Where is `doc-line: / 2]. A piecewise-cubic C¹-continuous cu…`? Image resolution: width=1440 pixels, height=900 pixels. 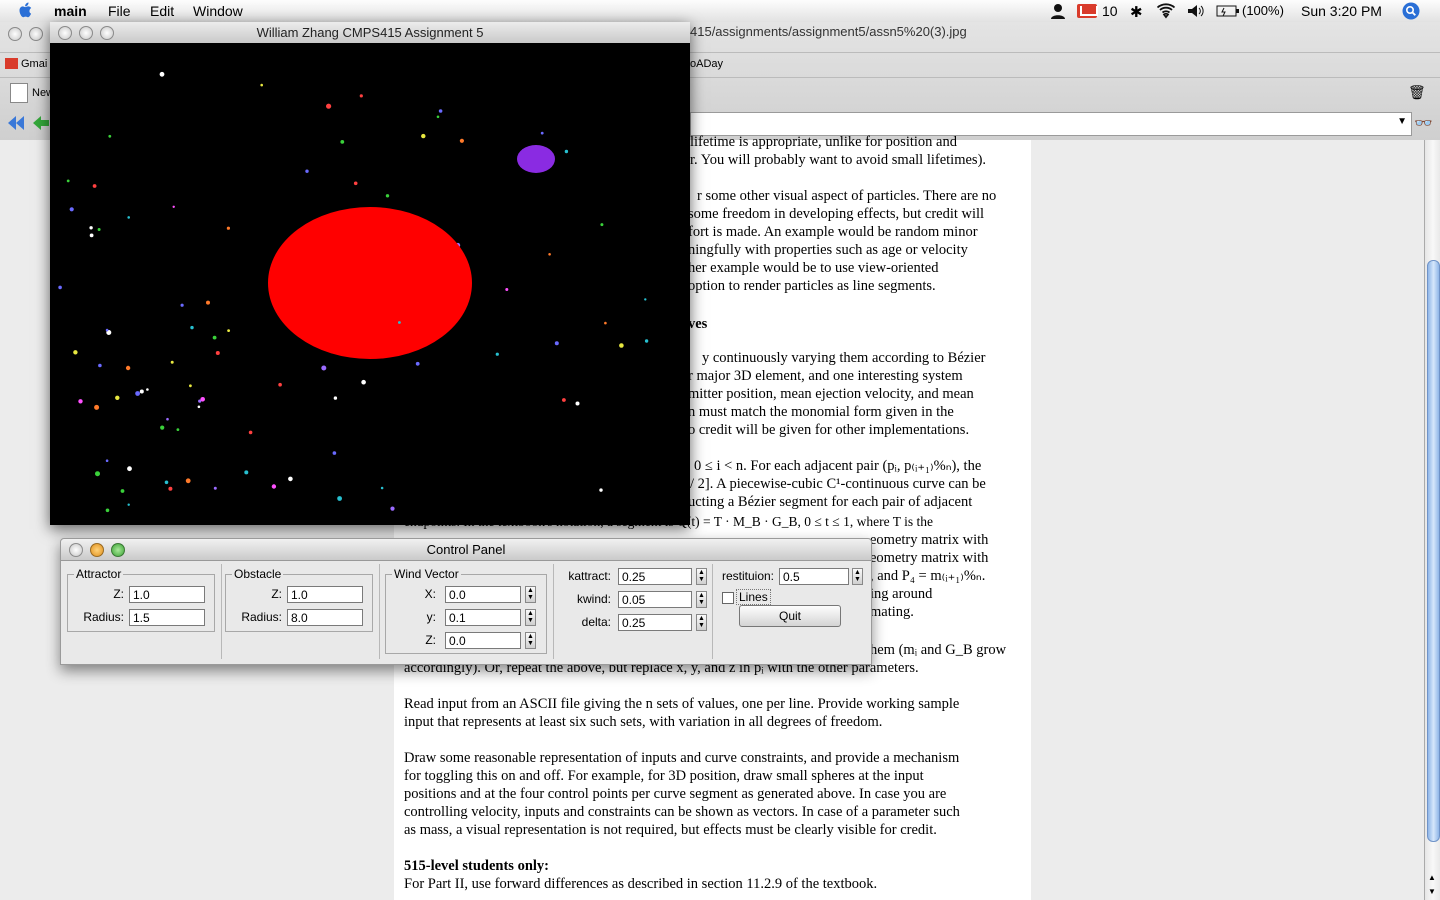
doc-line: / 2]. A piecewise-cubic C¹-continuous cu… is located at coordinates (838, 484).